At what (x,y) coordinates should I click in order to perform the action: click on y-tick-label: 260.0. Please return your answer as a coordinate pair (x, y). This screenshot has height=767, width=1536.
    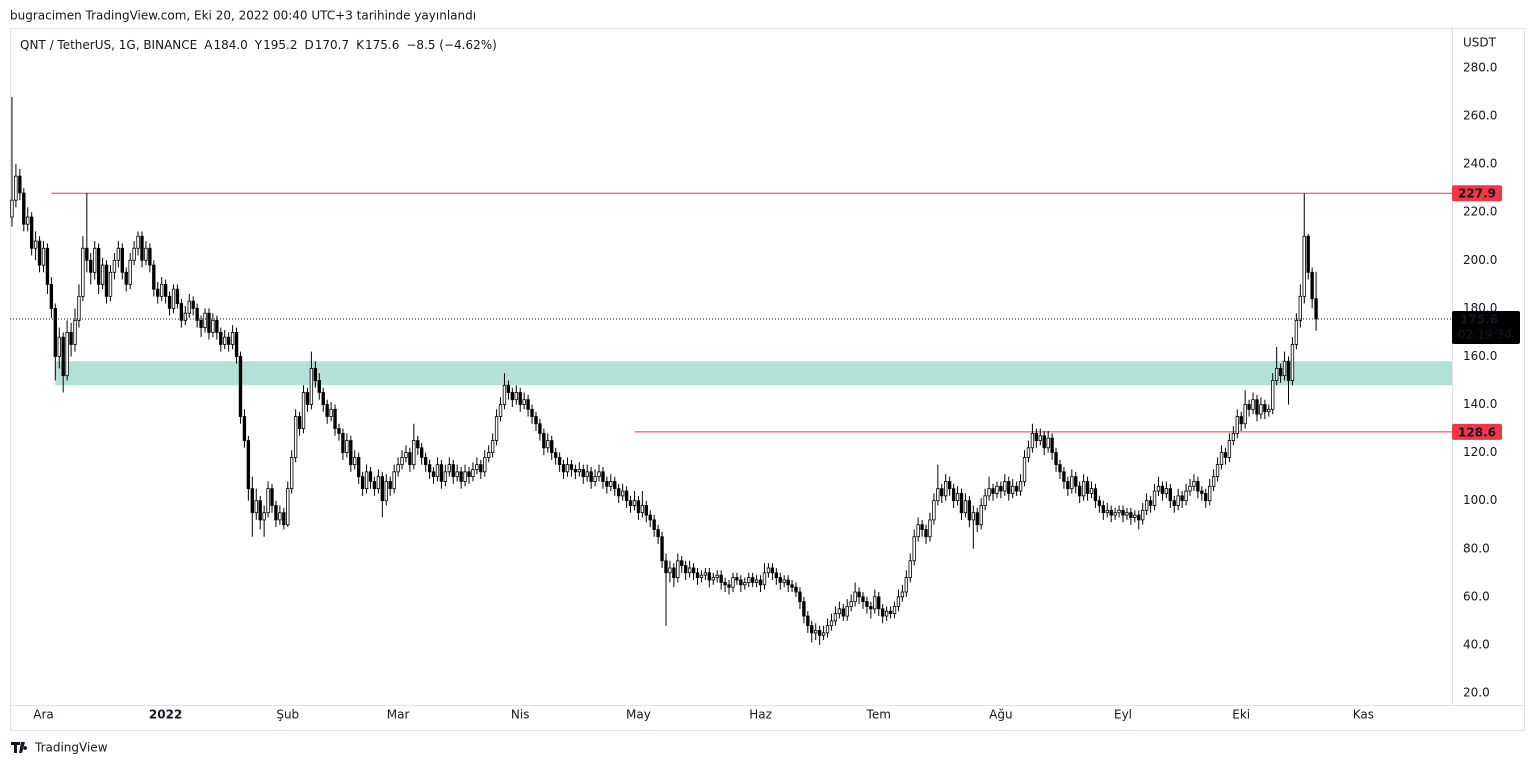
    Looking at the image, I should click on (1480, 116).